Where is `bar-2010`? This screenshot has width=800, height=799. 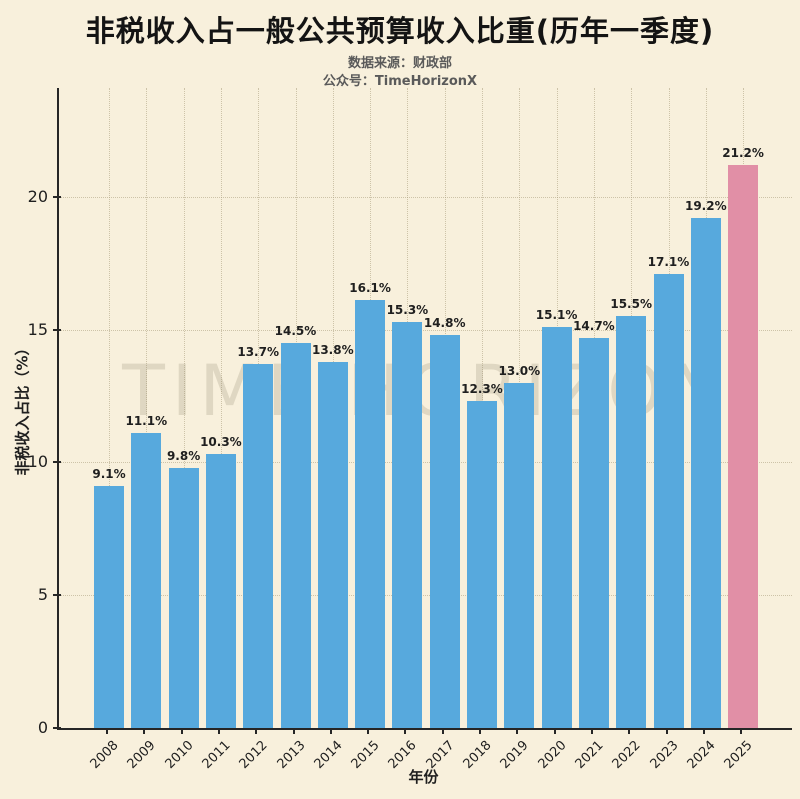
bar-2010 is located at coordinates (183, 597).